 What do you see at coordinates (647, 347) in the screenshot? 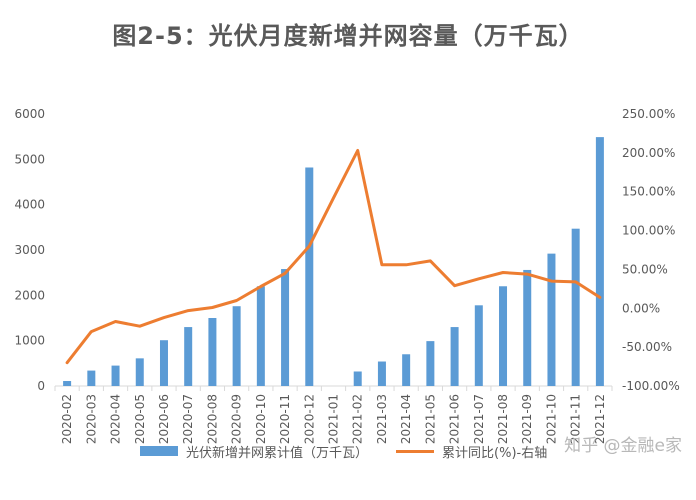
I see `y-right-tick-label: -50.00%` at bounding box center [647, 347].